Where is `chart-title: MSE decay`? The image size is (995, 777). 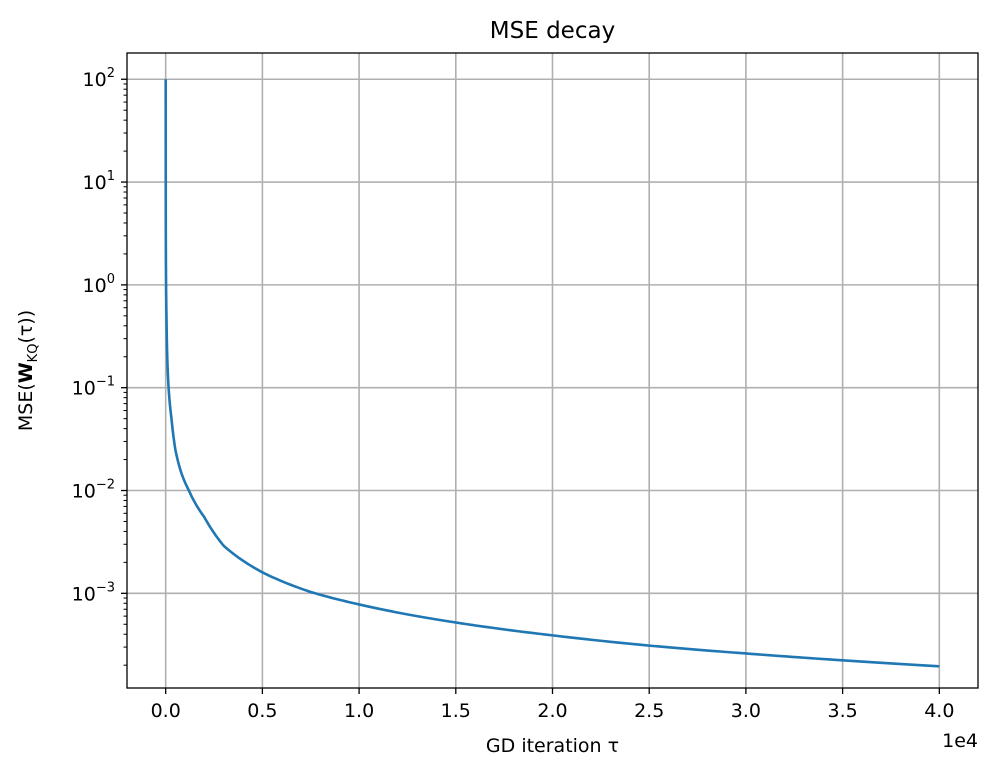
chart-title: MSE decay is located at coordinates (552, 31).